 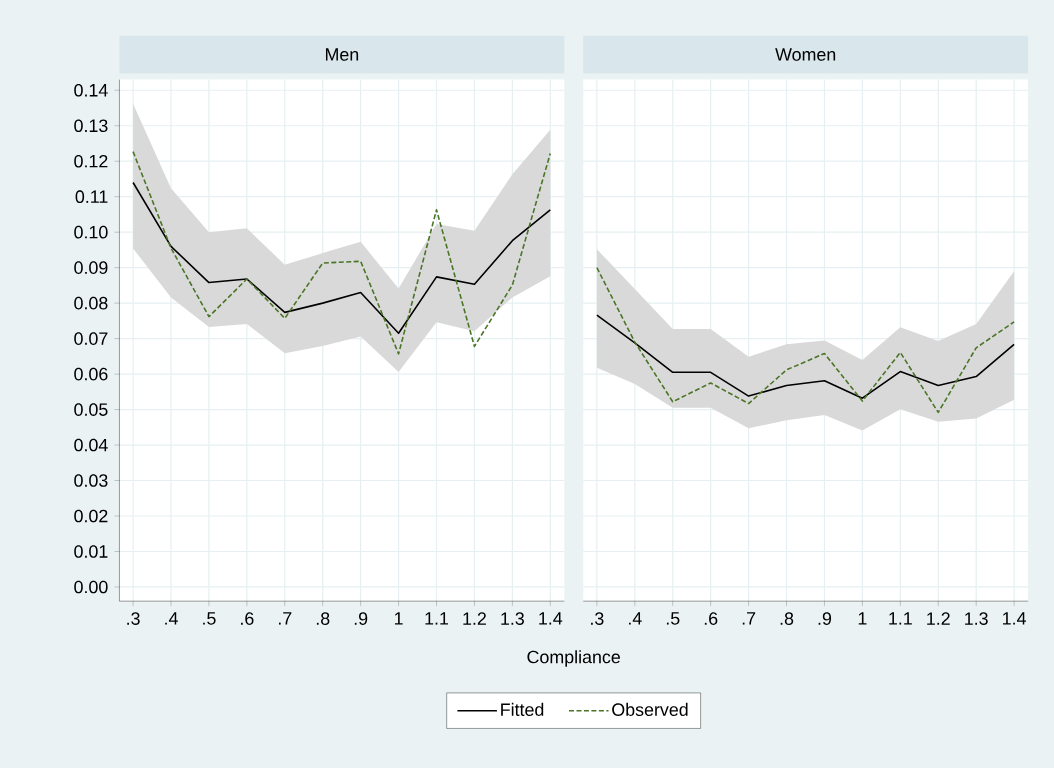 What do you see at coordinates (342, 54) in the screenshot?
I see `chart-title: Men` at bounding box center [342, 54].